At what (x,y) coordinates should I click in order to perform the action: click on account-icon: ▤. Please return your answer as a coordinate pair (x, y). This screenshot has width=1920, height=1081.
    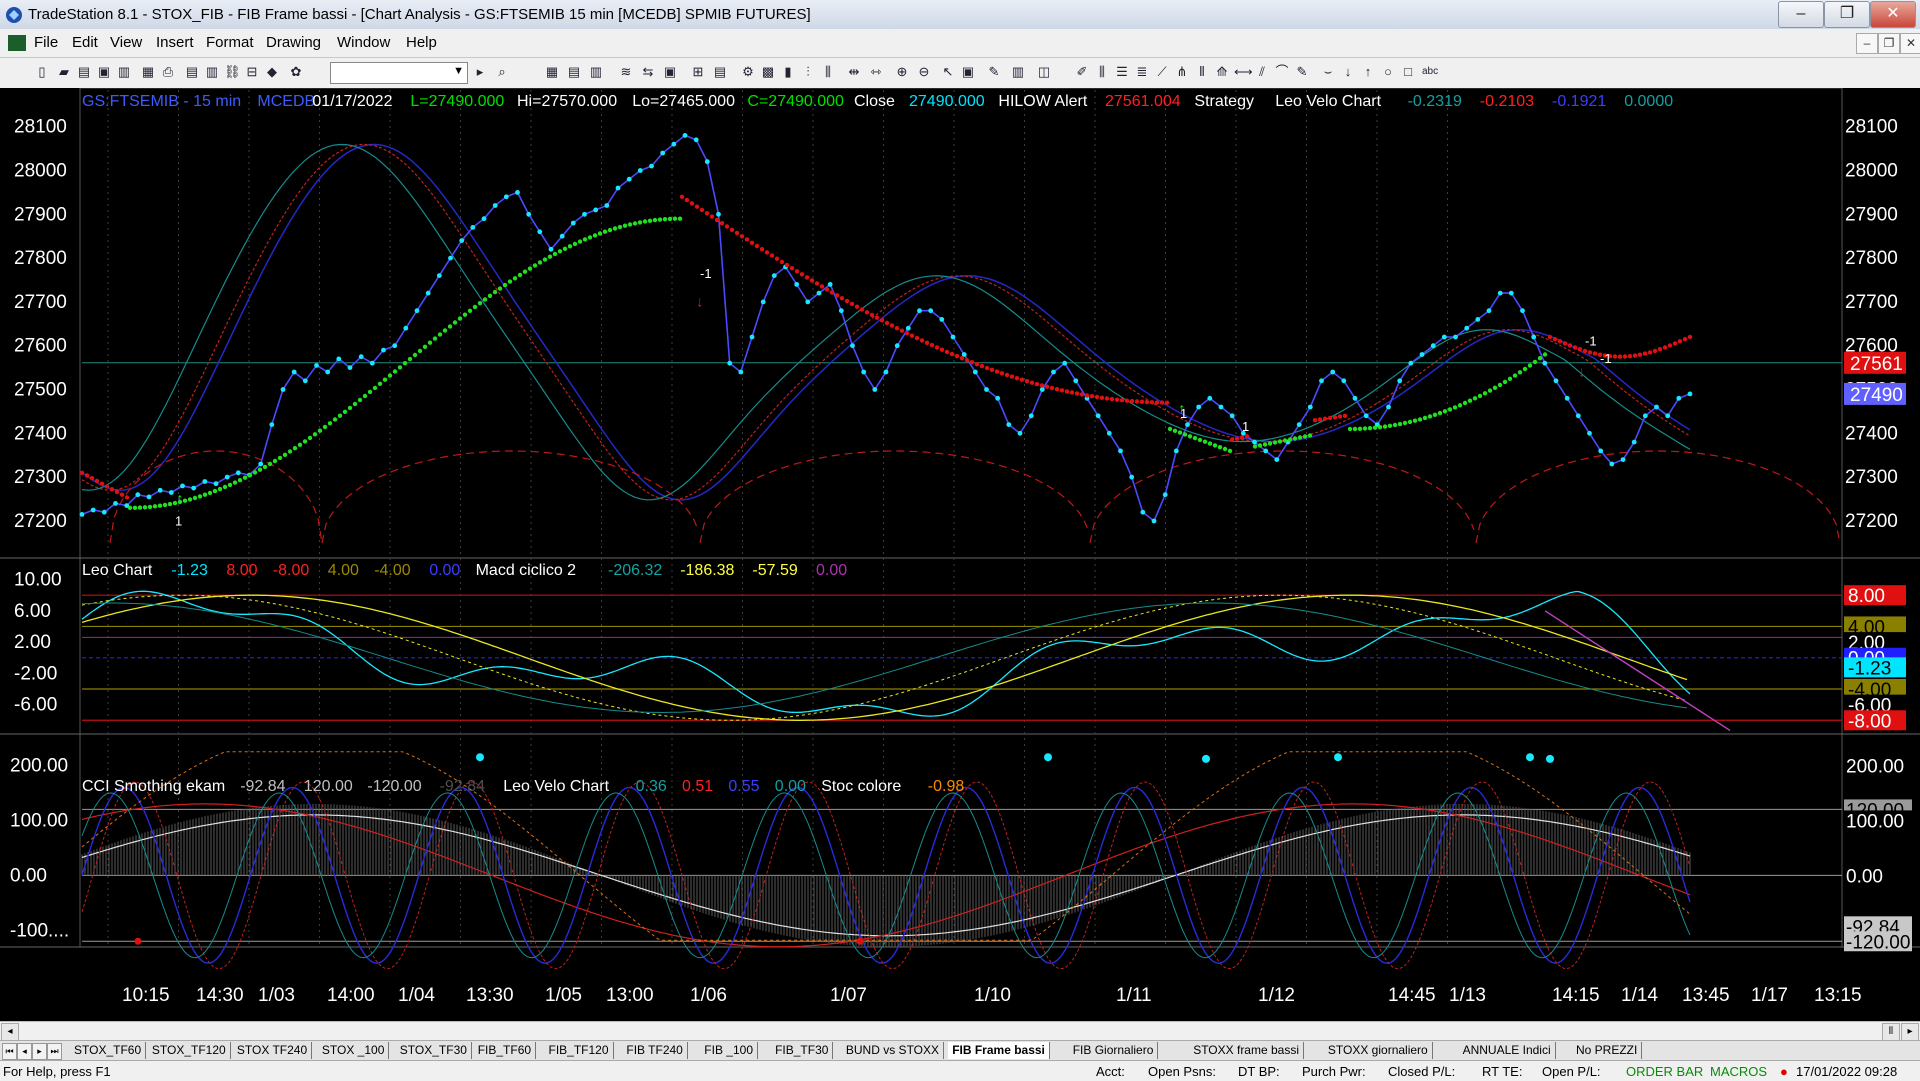
    Looking at the image, I should click on (720, 71).